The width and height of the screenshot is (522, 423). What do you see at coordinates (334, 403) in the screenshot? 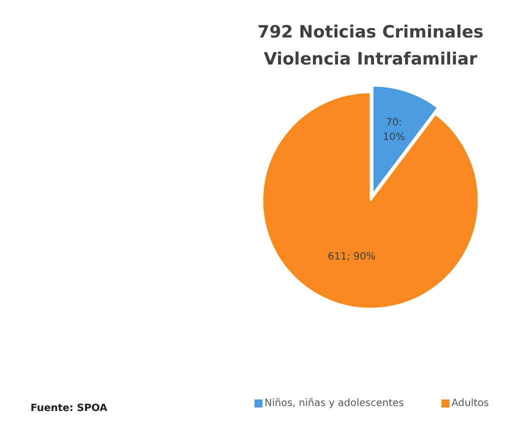
I see `legend-label: Niños, niñas y adolescentes` at bounding box center [334, 403].